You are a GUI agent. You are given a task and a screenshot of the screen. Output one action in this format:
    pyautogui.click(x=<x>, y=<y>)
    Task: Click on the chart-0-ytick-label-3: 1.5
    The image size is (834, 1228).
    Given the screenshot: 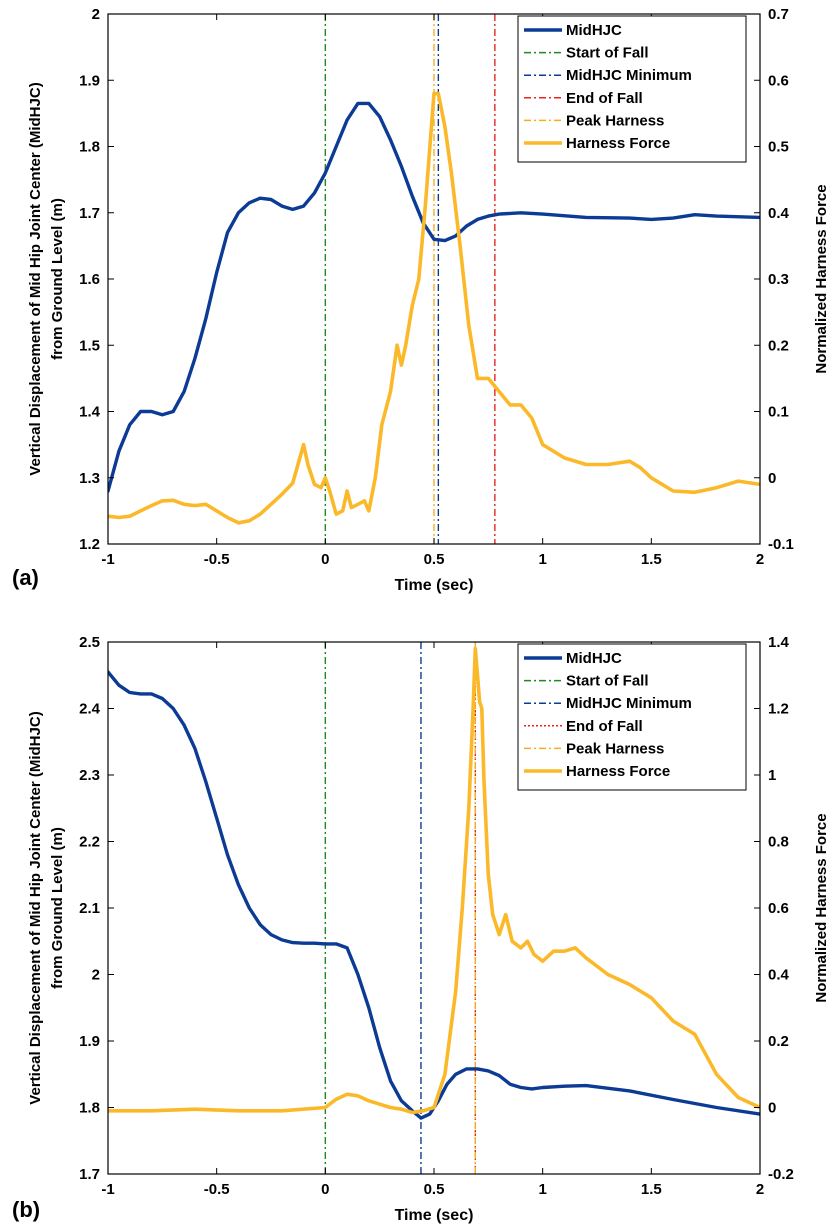 What is the action you would take?
    pyautogui.click(x=89, y=345)
    